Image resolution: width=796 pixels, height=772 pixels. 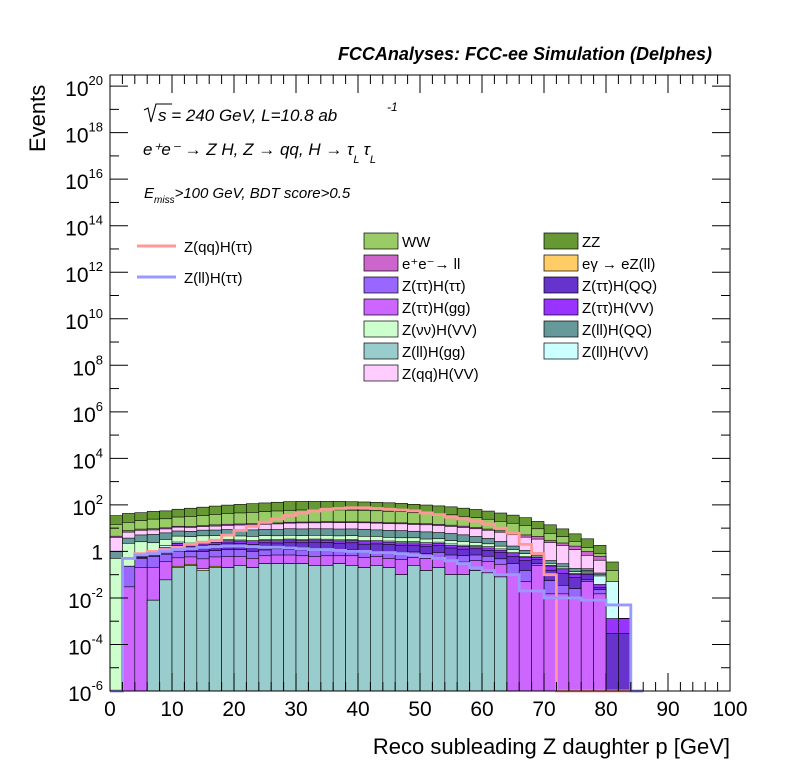 What do you see at coordinates (357, 709) in the screenshot?
I see `x-tick-label: 40` at bounding box center [357, 709].